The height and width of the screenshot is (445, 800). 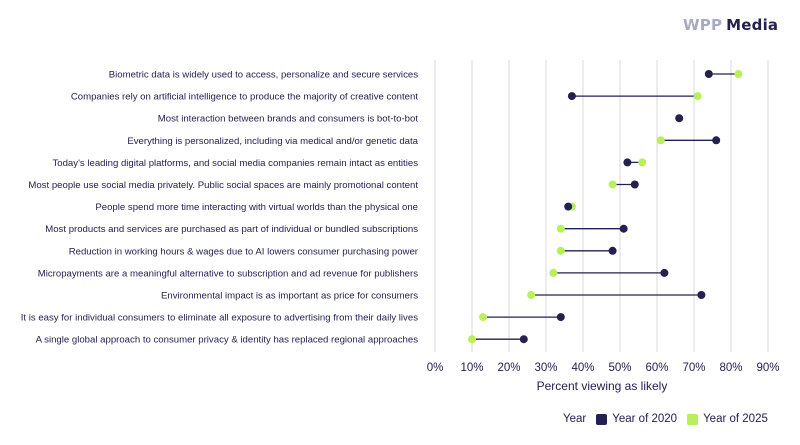 What do you see at coordinates (730, 368) in the screenshot?
I see `x-tick-label: 80%` at bounding box center [730, 368].